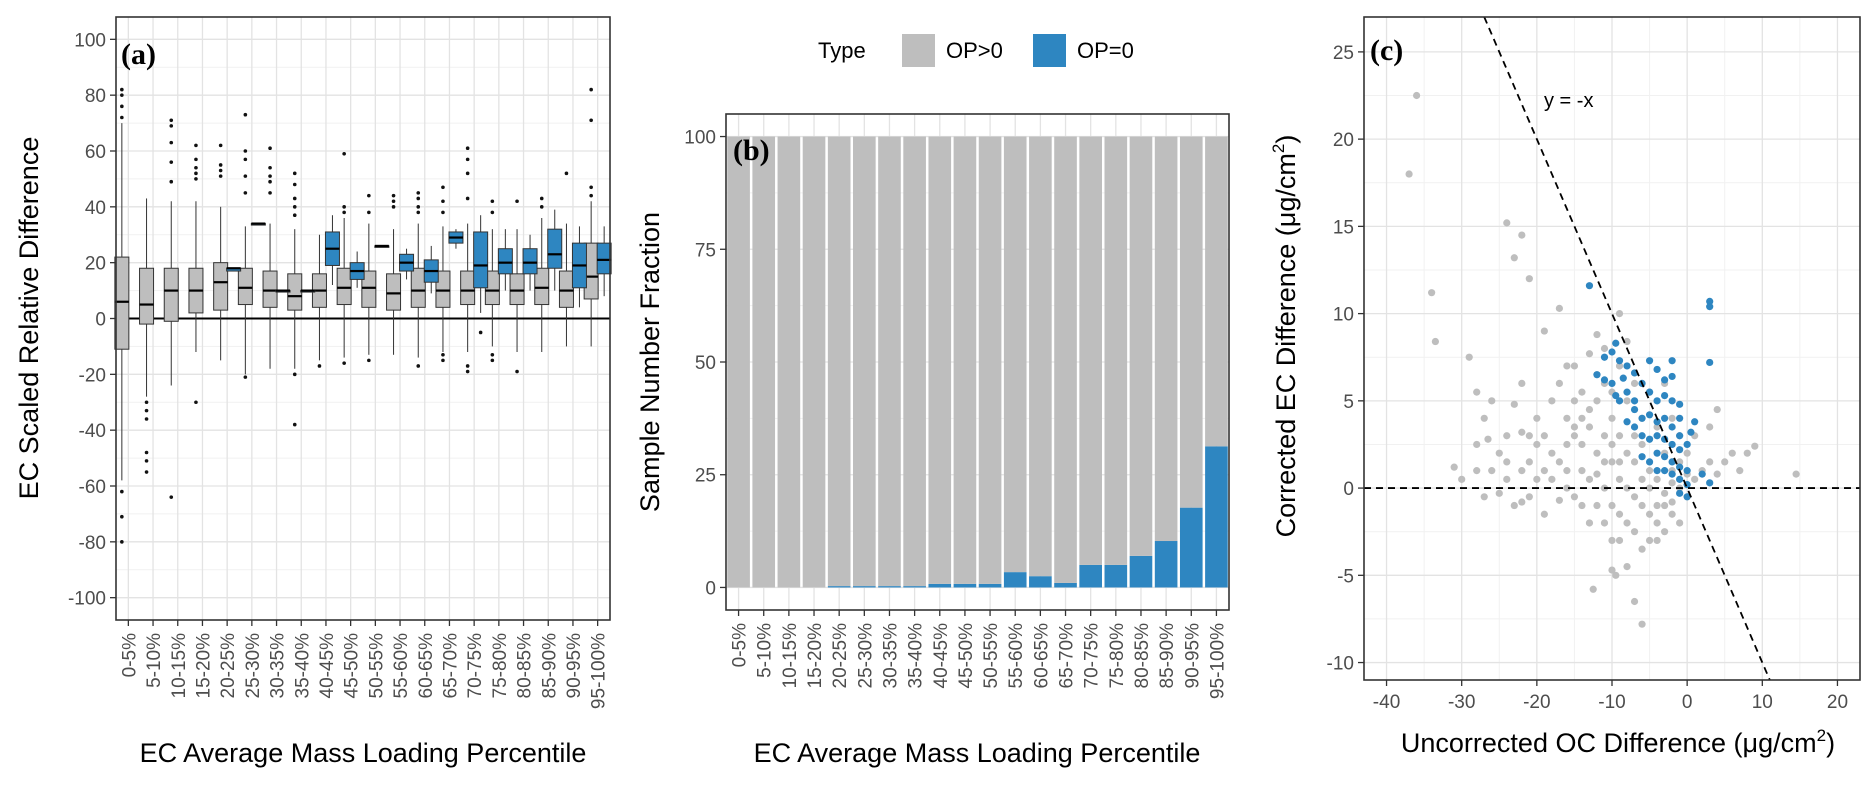 The width and height of the screenshot is (1875, 787). Describe the element at coordinates (1067, 656) in the screenshot. I see `panel-b-x-tick-label: 65-70%` at that location.